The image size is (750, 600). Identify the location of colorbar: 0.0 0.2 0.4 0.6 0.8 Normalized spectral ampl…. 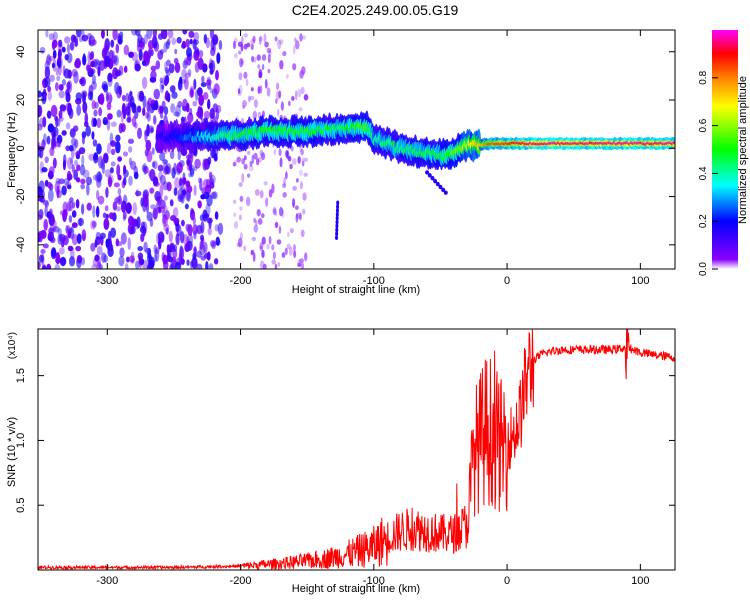
(723, 153).